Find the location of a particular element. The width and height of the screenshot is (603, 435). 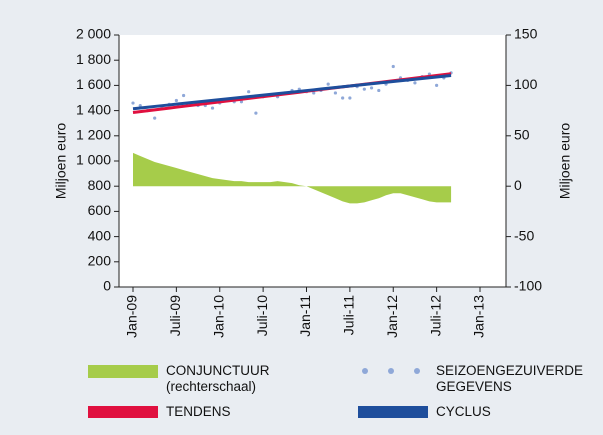

y-tick-label: 1 600 is located at coordinates (93, 84).